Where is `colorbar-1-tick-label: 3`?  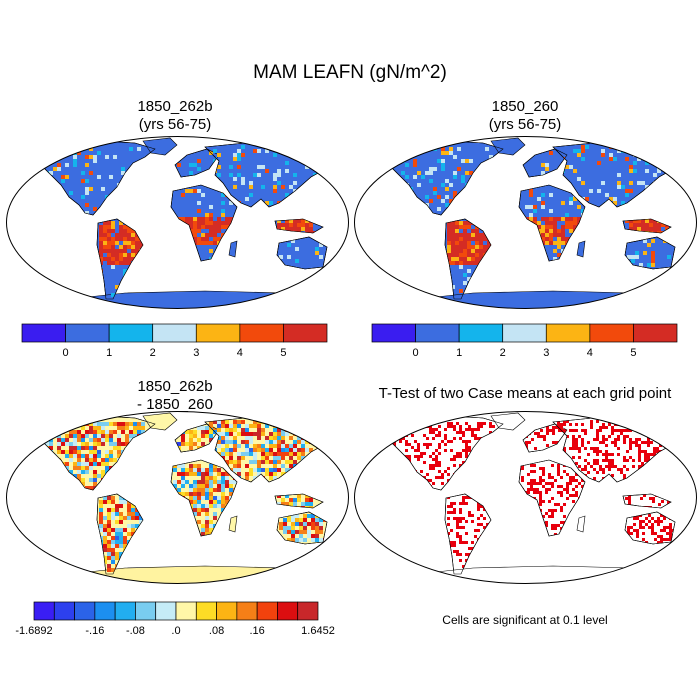
colorbar-1-tick-label: 3 is located at coordinates (196, 353).